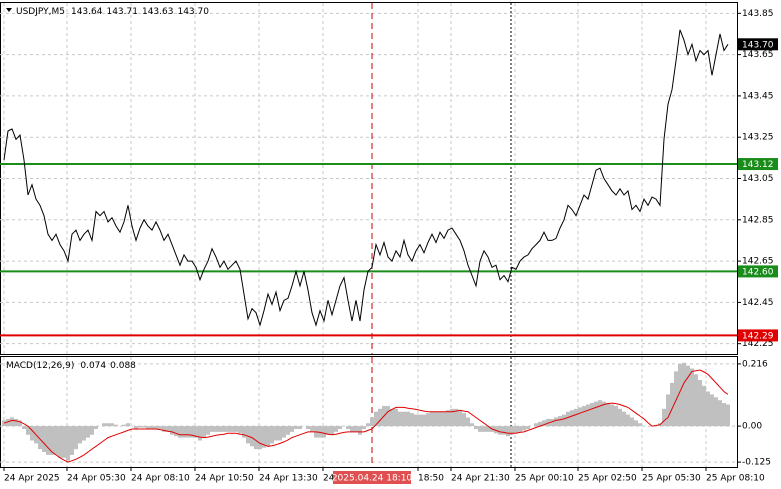 This screenshot has height=489, width=781. Describe the element at coordinates (758, 303) in the screenshot. I see `y-tick-label: 142.45` at that location.